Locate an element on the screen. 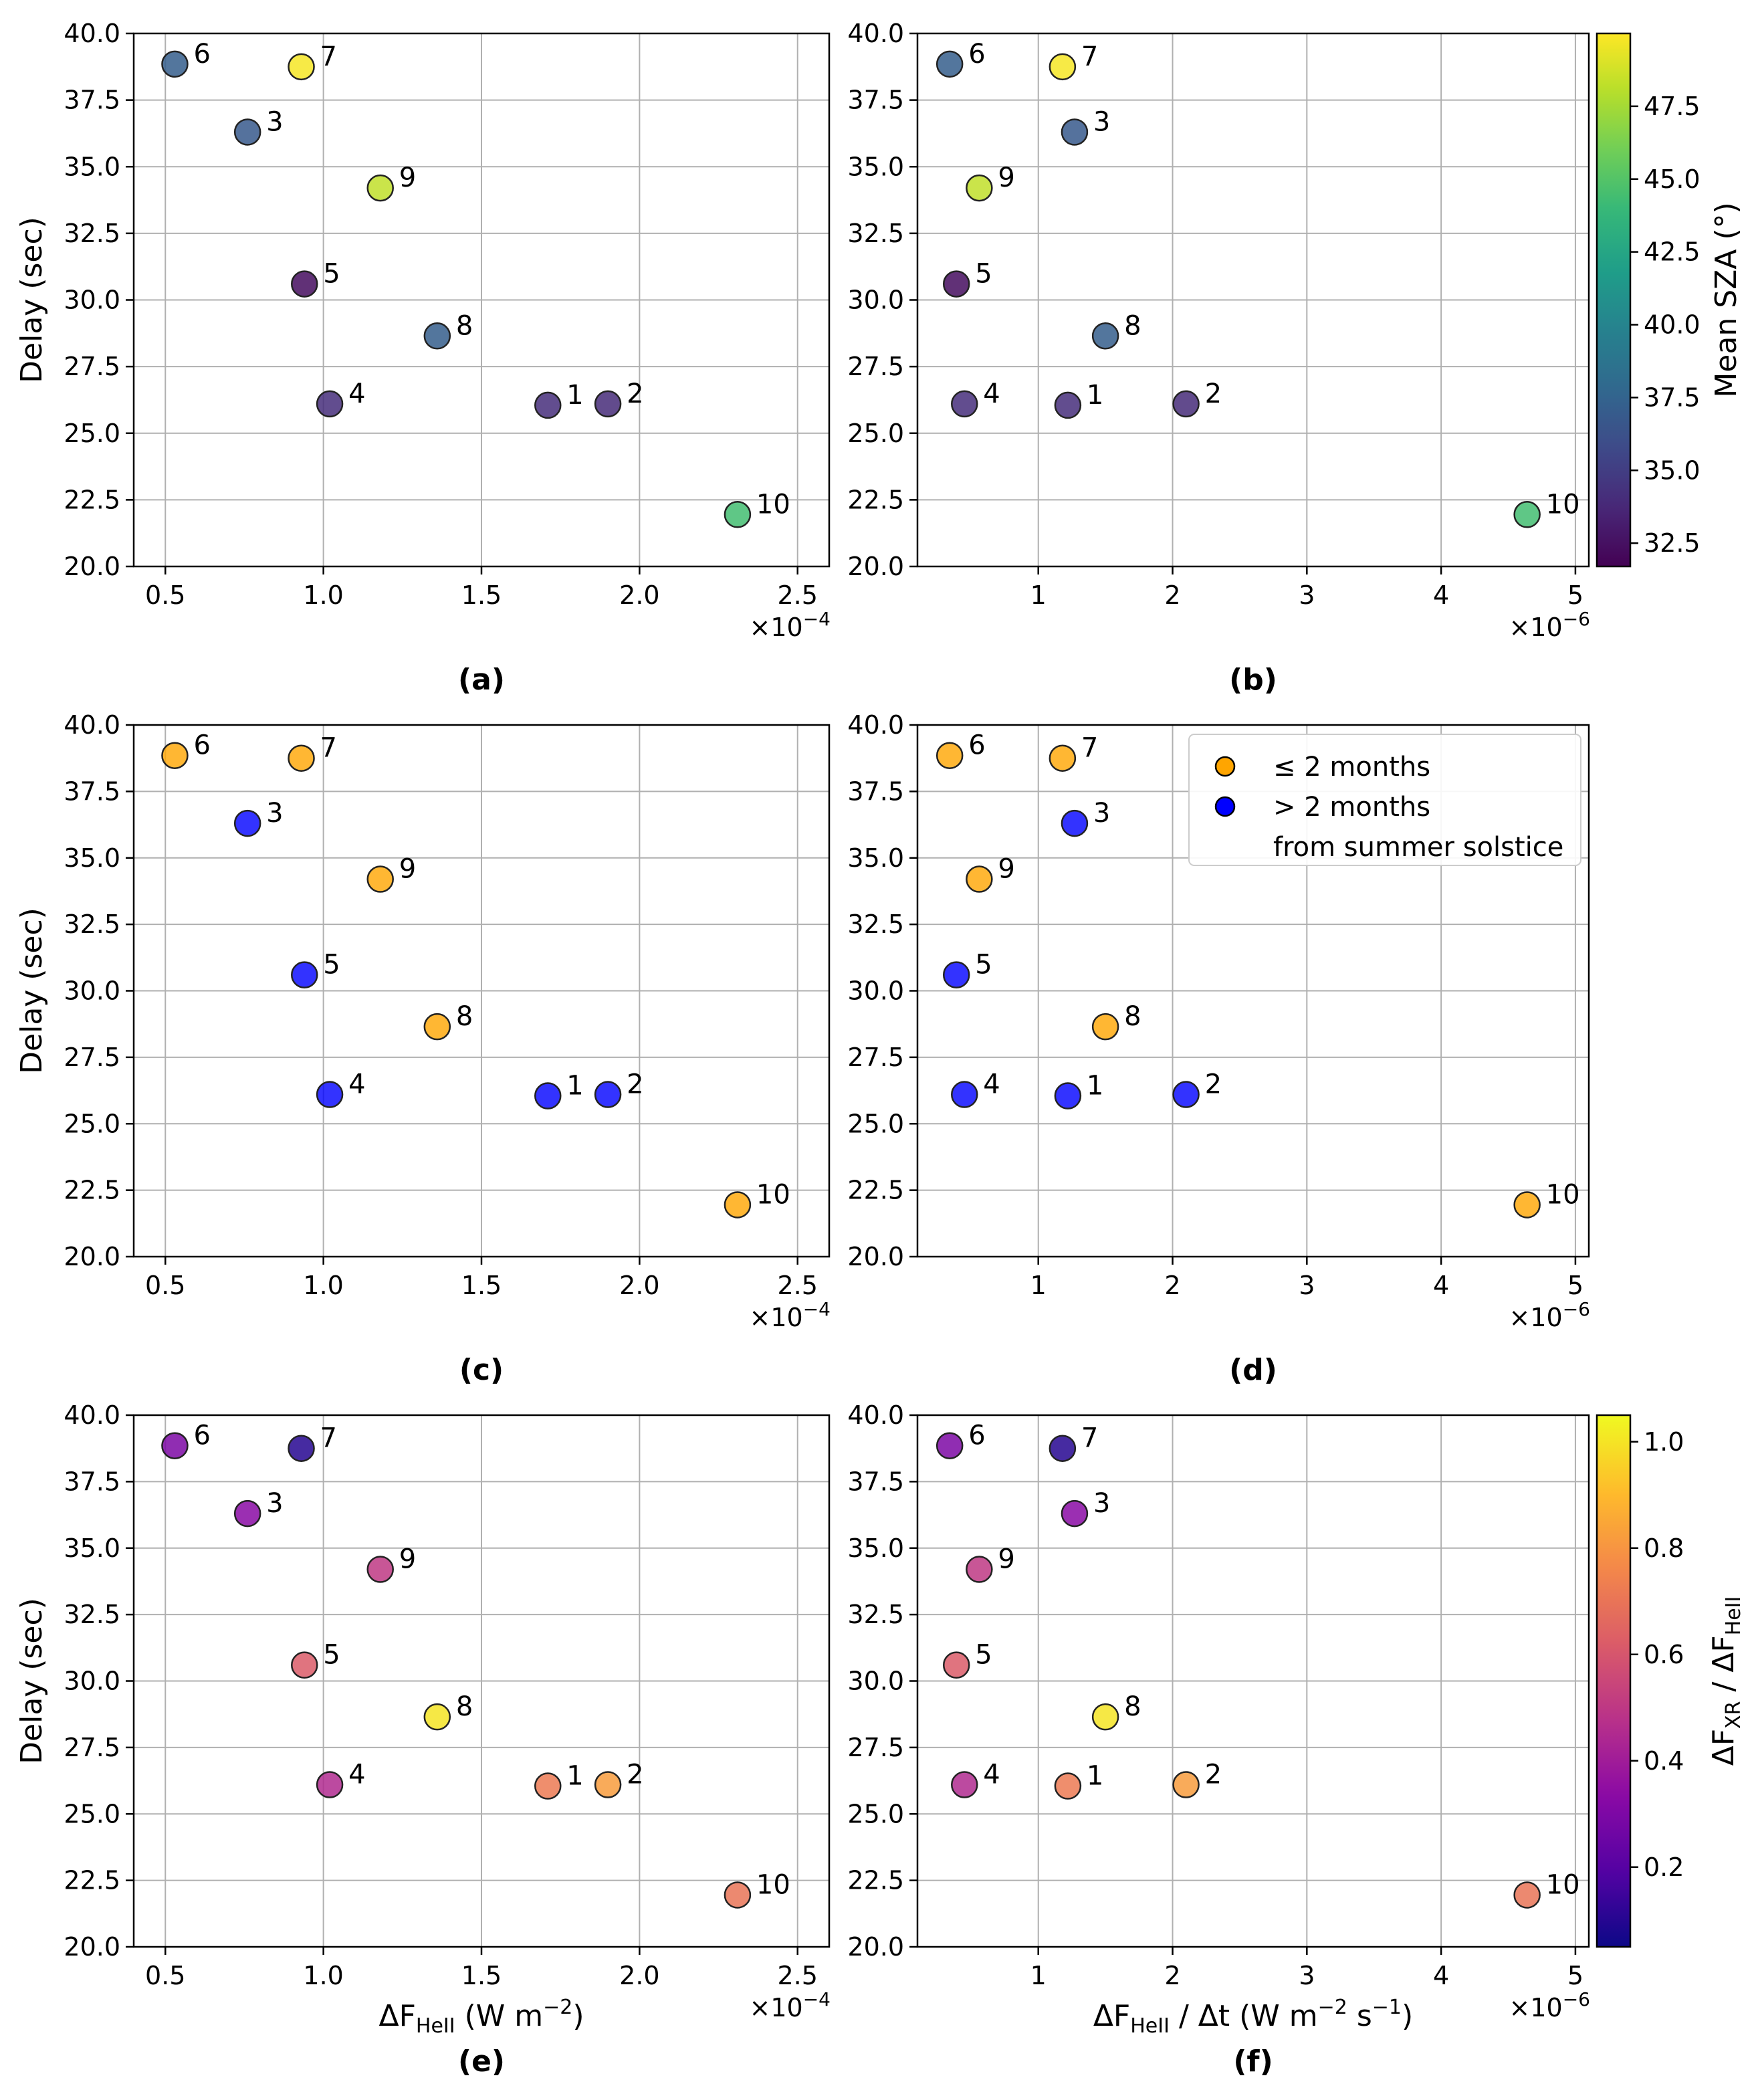  colorbar-tick-label: 40.0 is located at coordinates (1672, 325).